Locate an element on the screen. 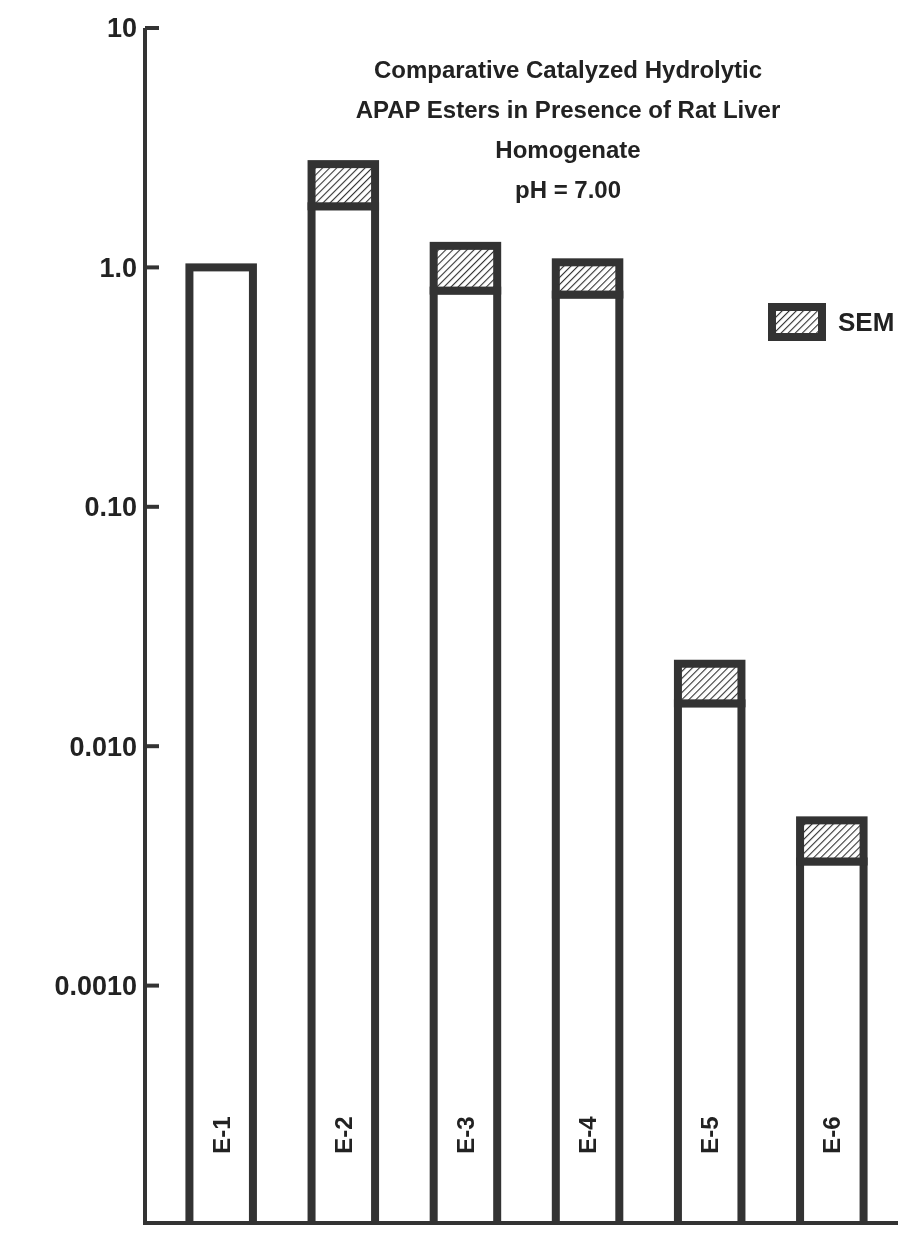  y-tick-label: 0.0010 is located at coordinates (95, 986).